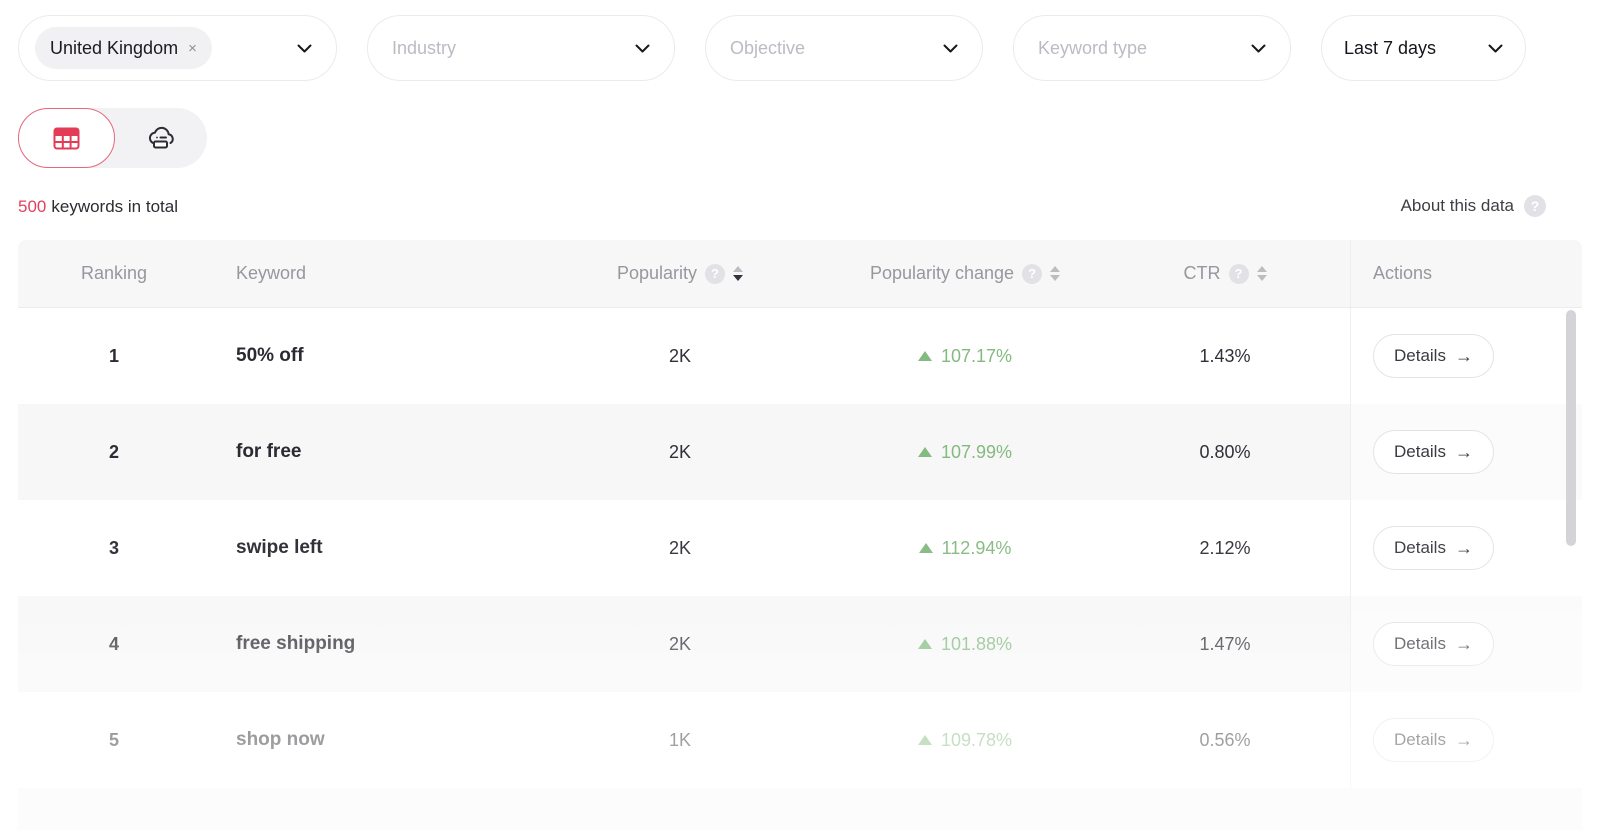  I want to click on table-row: 2 for free 2K 107.99% 0.80% Details →, so click(800, 452).